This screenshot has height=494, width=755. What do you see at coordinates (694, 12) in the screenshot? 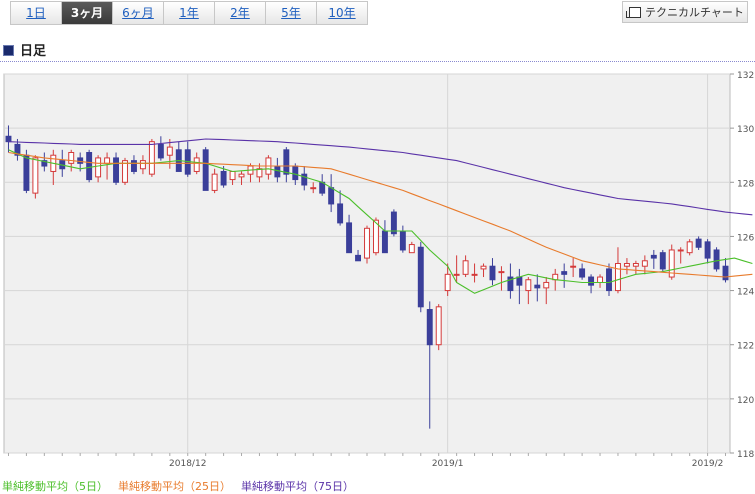
I see `technical-chart-label: テクニカルチャート` at bounding box center [694, 12].